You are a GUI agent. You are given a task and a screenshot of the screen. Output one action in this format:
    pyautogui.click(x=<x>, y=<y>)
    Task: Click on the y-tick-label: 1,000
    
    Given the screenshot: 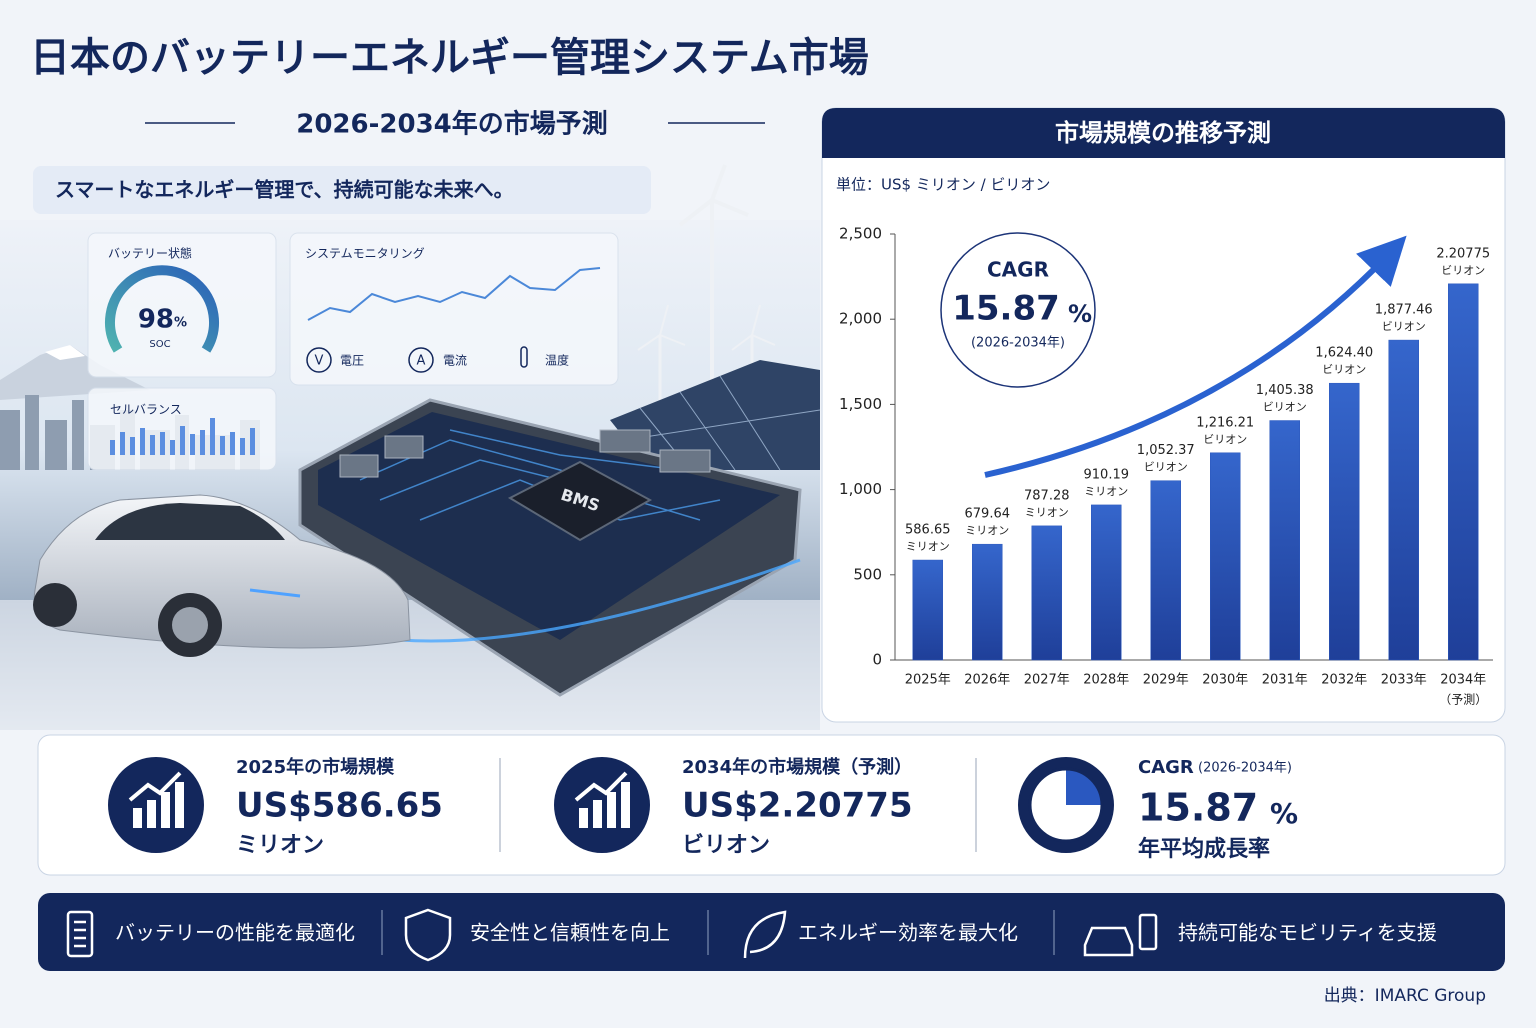 What is the action you would take?
    pyautogui.click(x=860, y=489)
    